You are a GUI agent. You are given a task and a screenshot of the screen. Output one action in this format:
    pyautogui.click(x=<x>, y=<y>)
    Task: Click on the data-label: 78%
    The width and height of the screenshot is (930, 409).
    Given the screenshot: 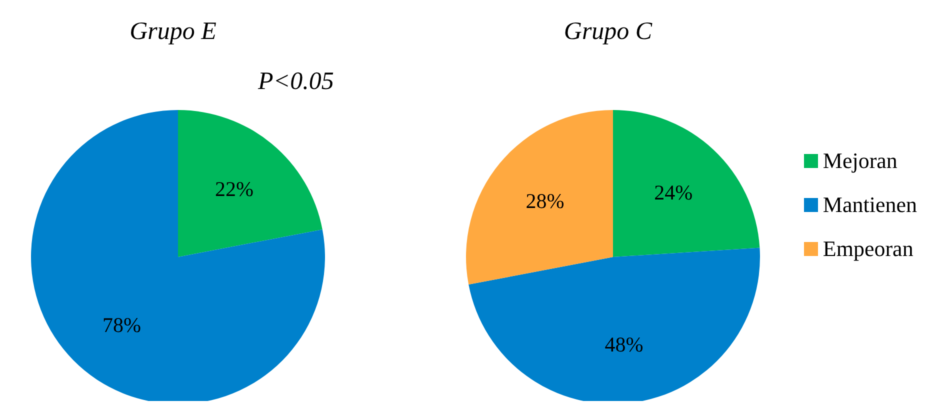 What is the action you would take?
    pyautogui.click(x=122, y=324)
    